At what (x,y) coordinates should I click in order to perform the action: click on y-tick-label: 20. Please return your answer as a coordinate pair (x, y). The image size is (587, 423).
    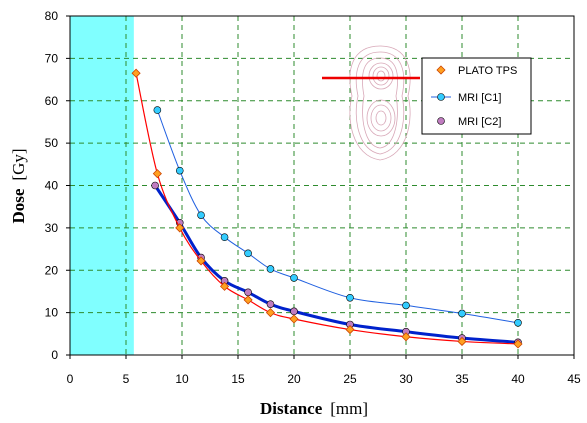
    Looking at the image, I should click on (52, 270).